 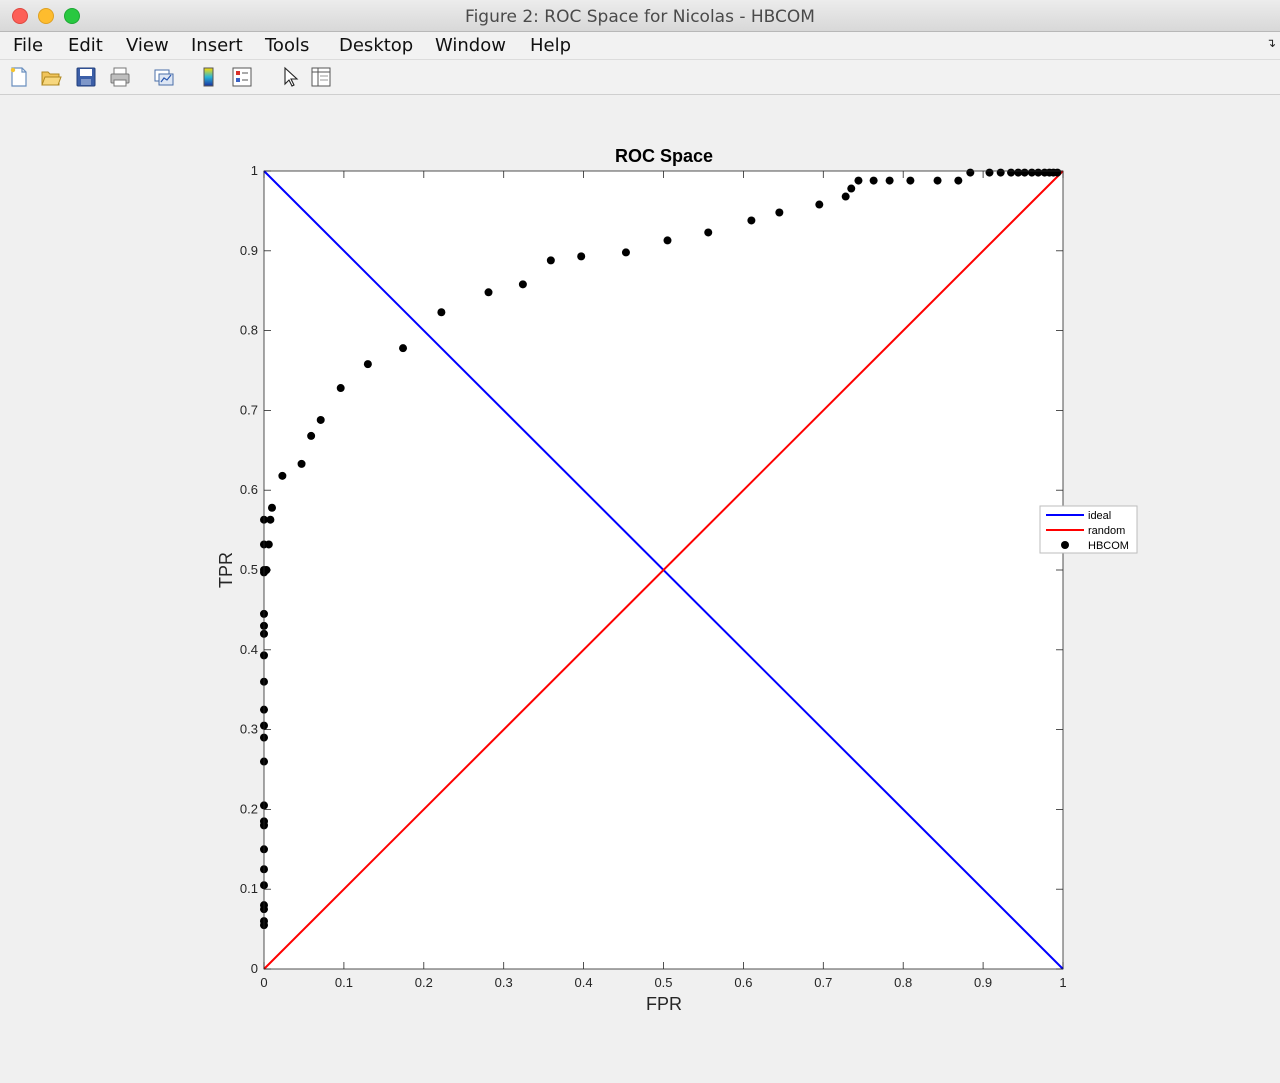 I want to click on y-tick-label: 0.3, so click(x=249, y=729).